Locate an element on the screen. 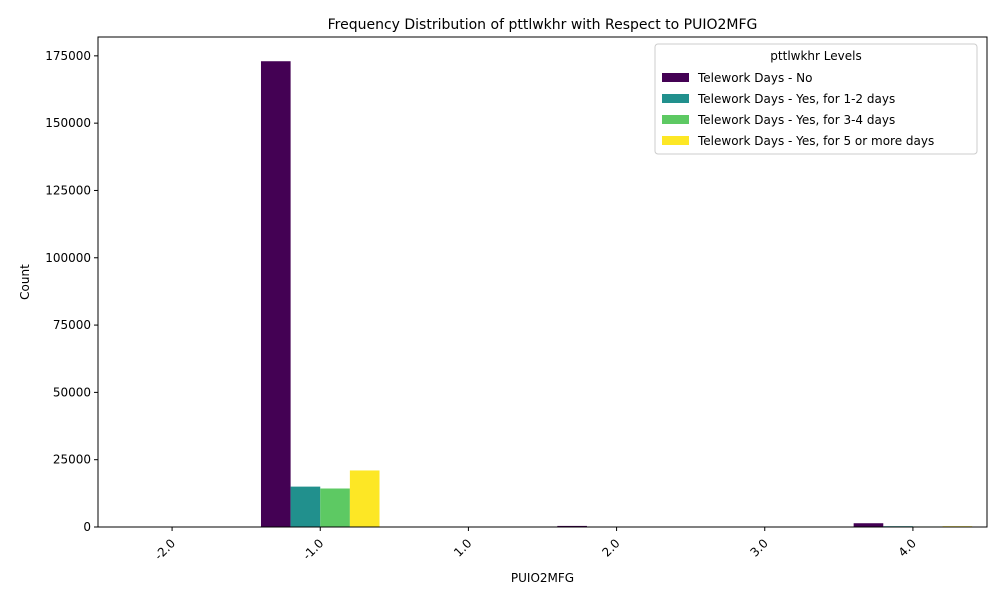  legend-title: pttlwkhr Levels is located at coordinates (815, 56).